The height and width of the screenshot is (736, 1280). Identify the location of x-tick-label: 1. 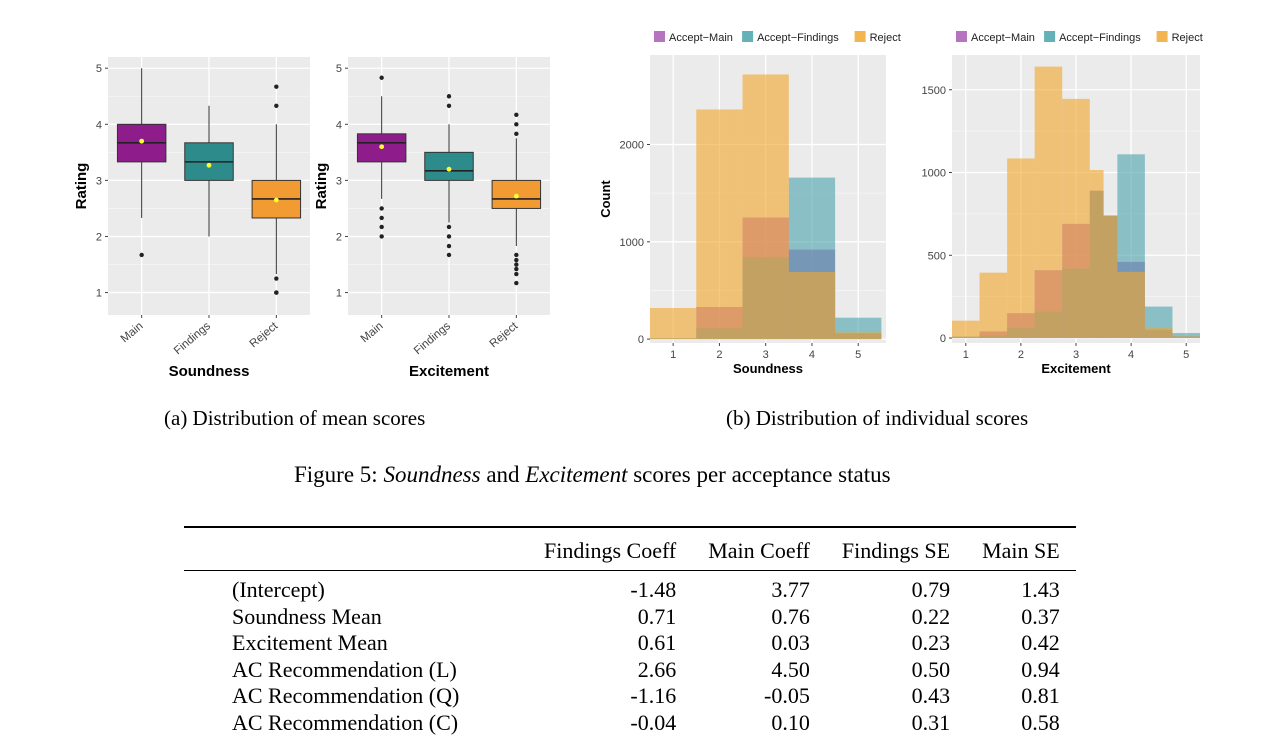
(966, 355).